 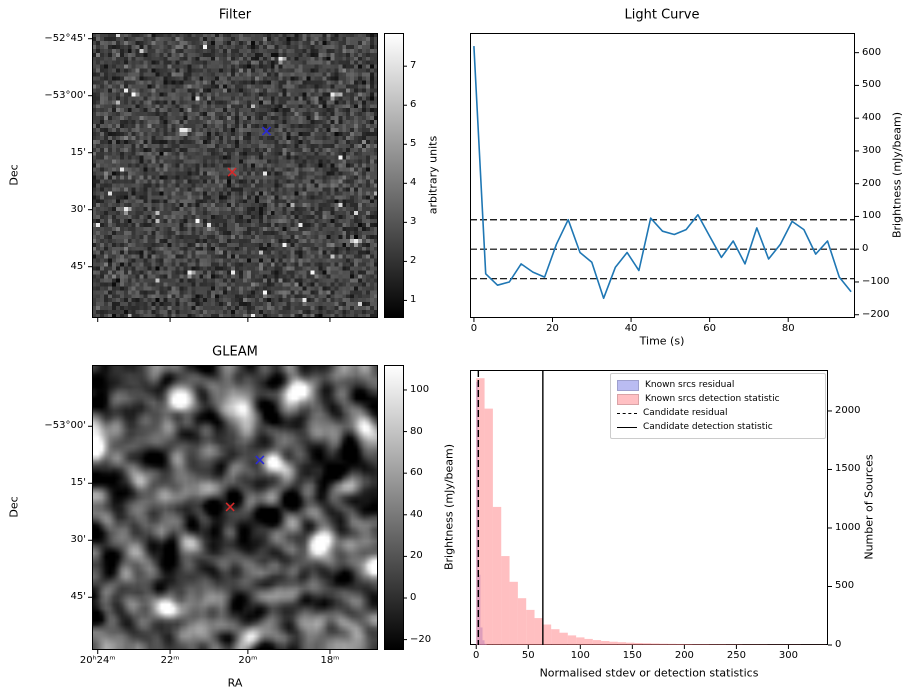 What do you see at coordinates (684, 655) in the screenshot?
I see `stat-tick-label: 200` at bounding box center [684, 655].